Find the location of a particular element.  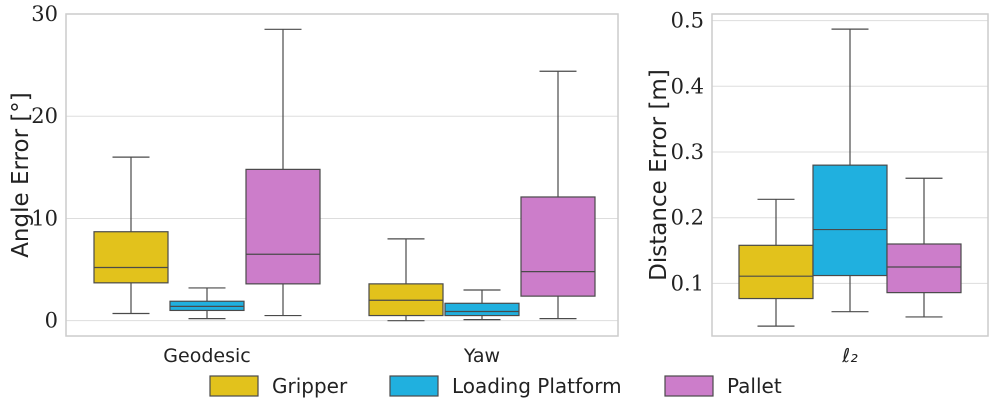

y-tick-label: 0.1 is located at coordinates (687, 283).